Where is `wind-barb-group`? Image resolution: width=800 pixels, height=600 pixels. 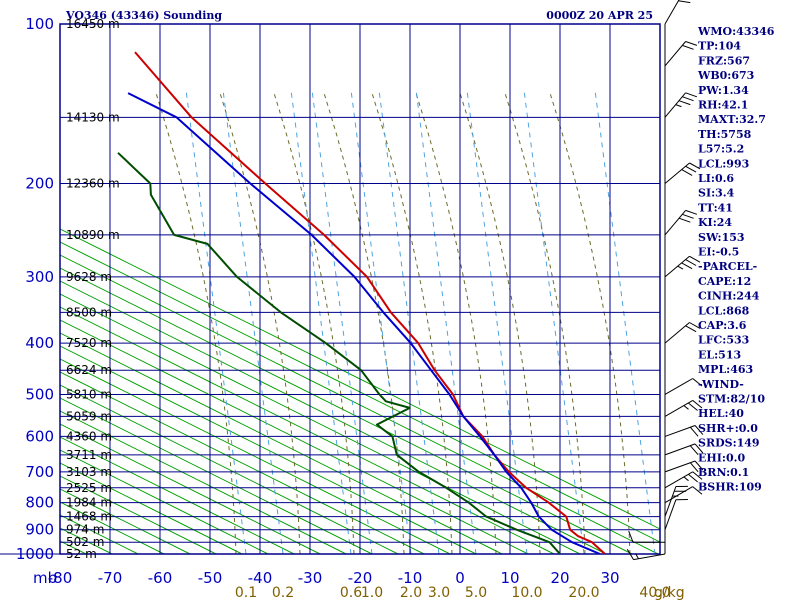 wind-barb-group is located at coordinates (665, 280).